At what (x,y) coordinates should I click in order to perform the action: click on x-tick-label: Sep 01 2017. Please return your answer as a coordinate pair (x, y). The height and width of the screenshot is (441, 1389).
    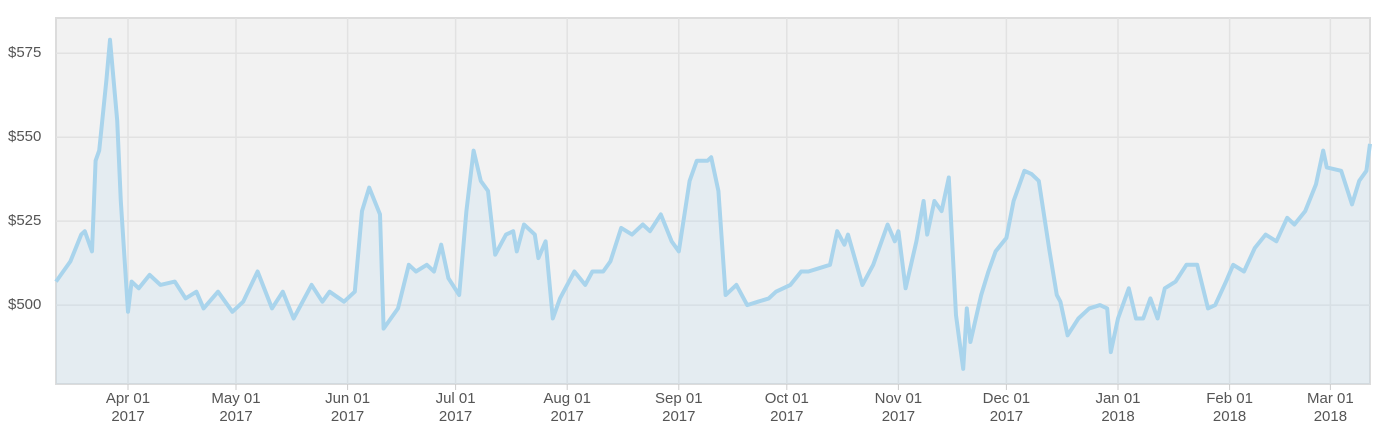
    Looking at the image, I should click on (679, 407).